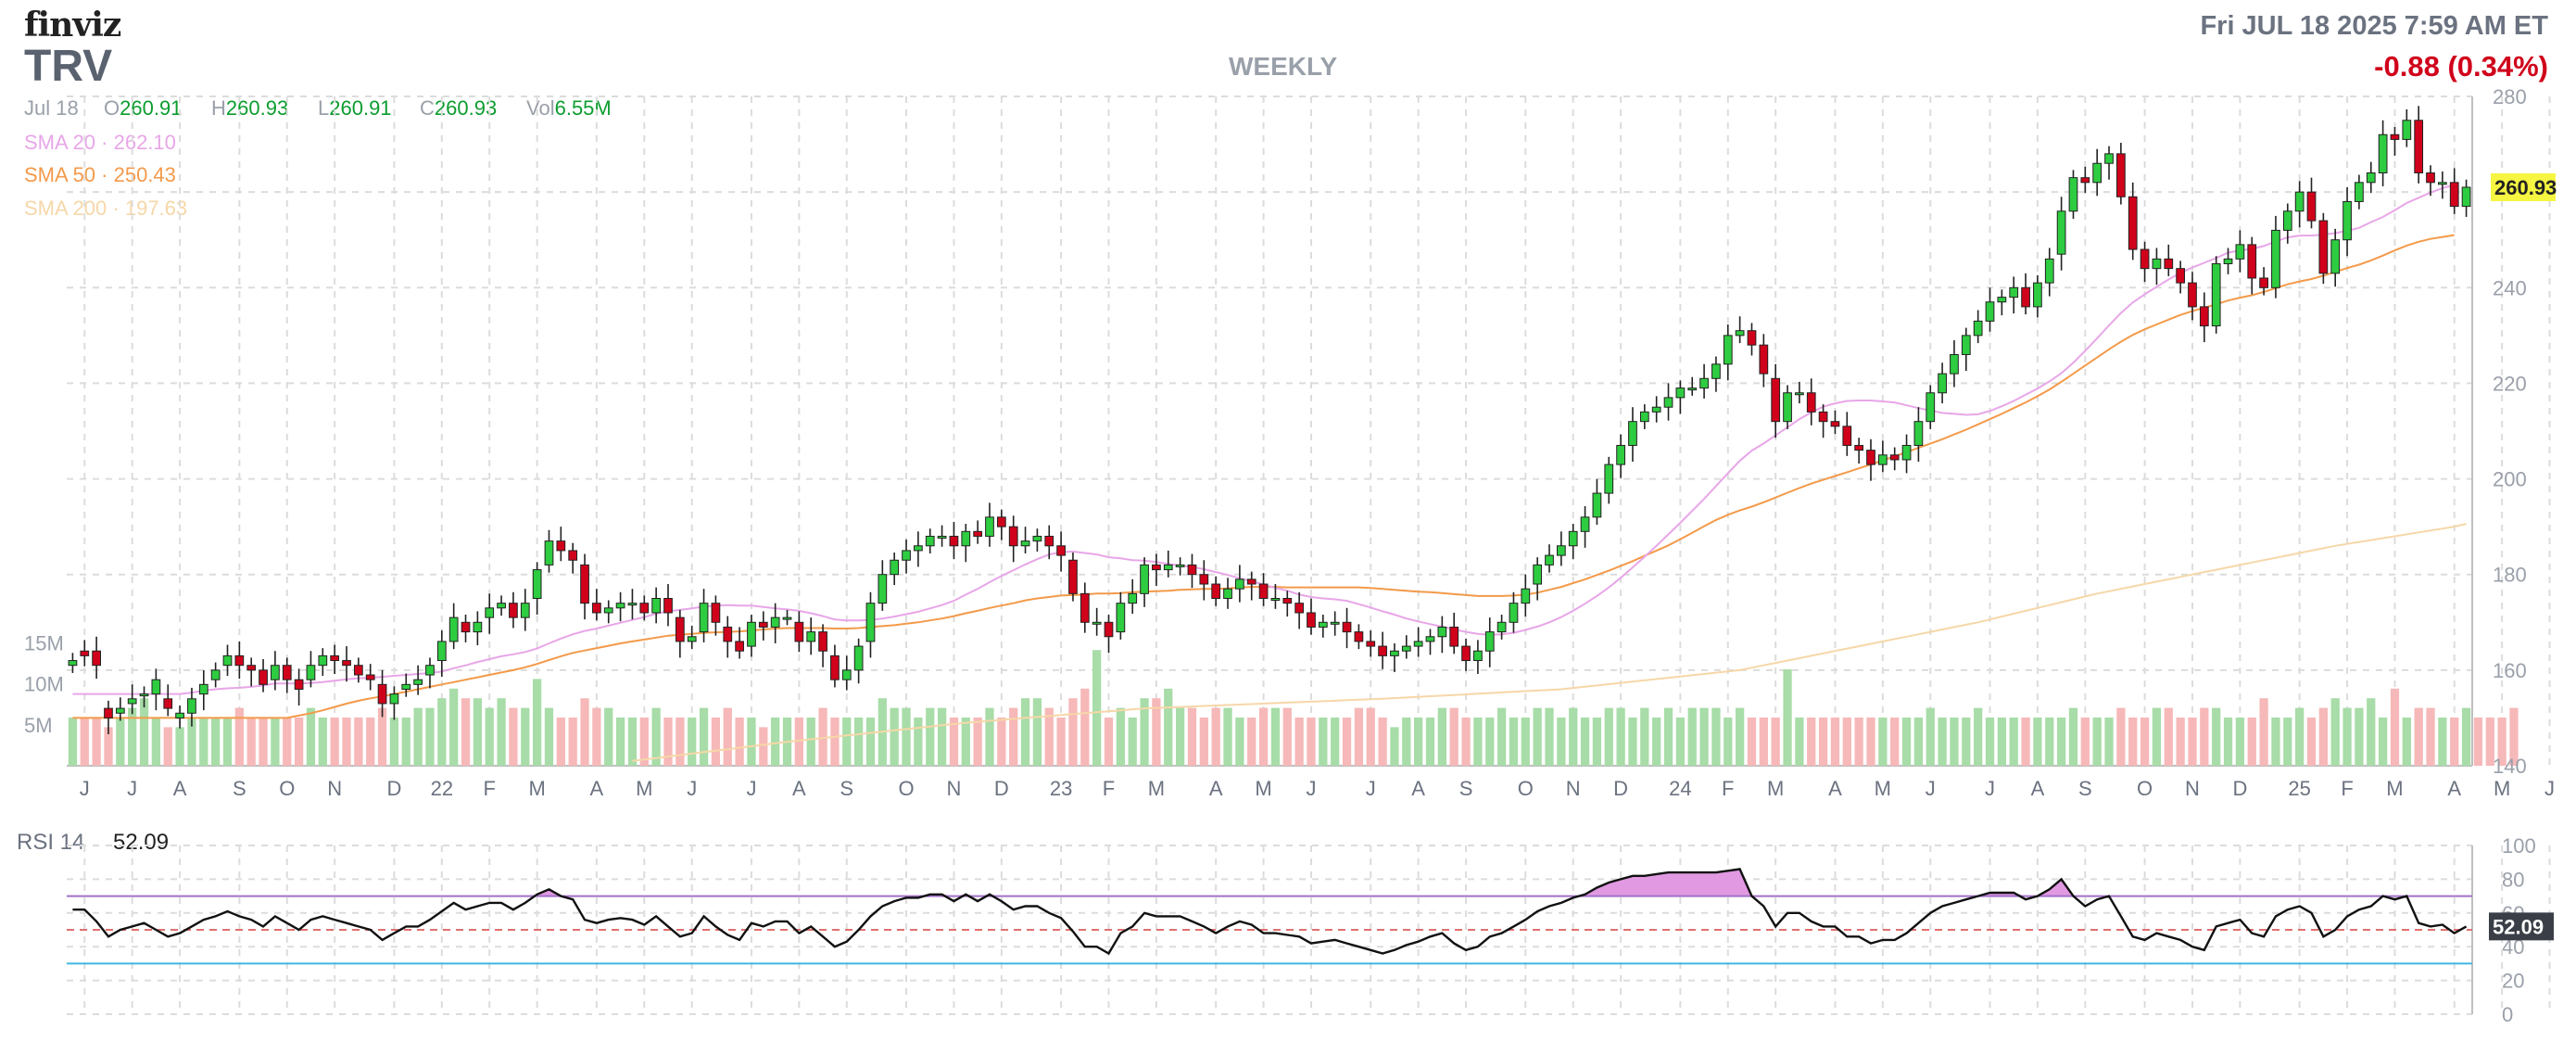 The image size is (2576, 1042). I want to click on price-tick-label: 220, so click(2510, 383).